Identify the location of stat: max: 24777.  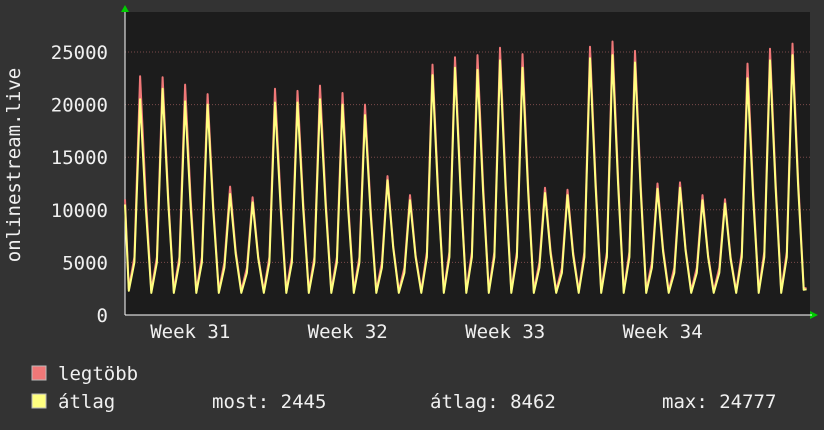
(719, 402).